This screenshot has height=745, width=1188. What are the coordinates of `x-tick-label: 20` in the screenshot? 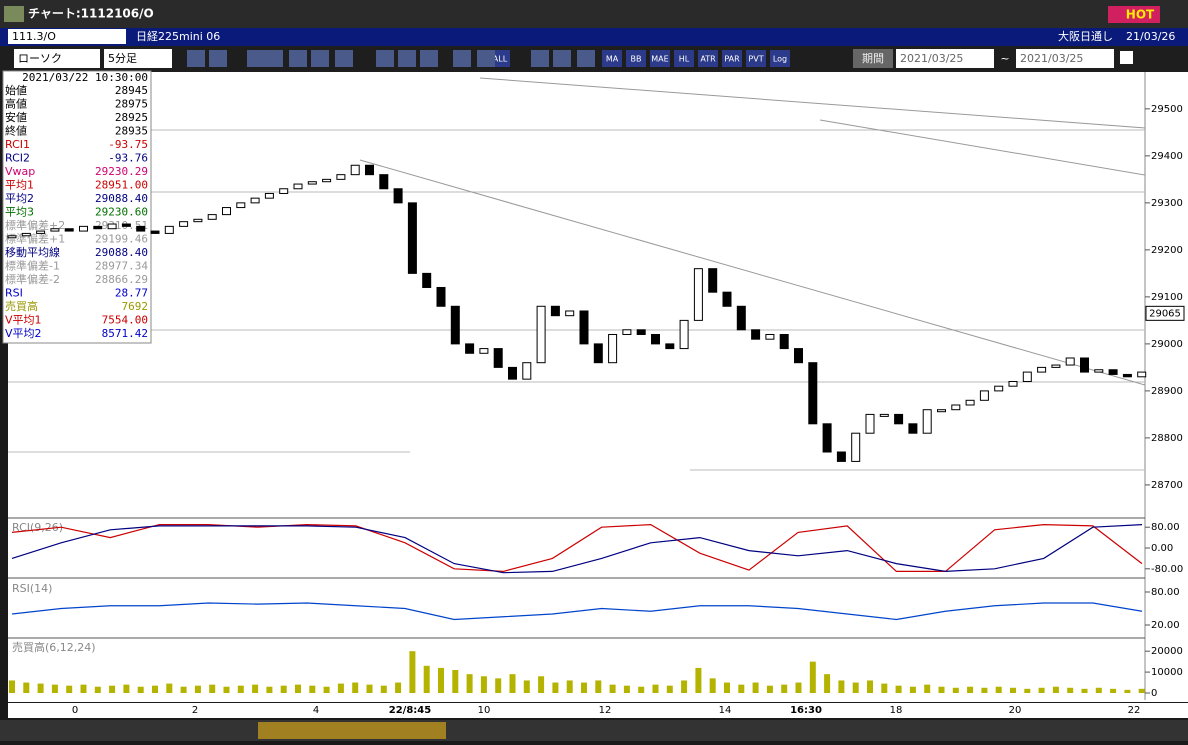 It's located at (1015, 710).